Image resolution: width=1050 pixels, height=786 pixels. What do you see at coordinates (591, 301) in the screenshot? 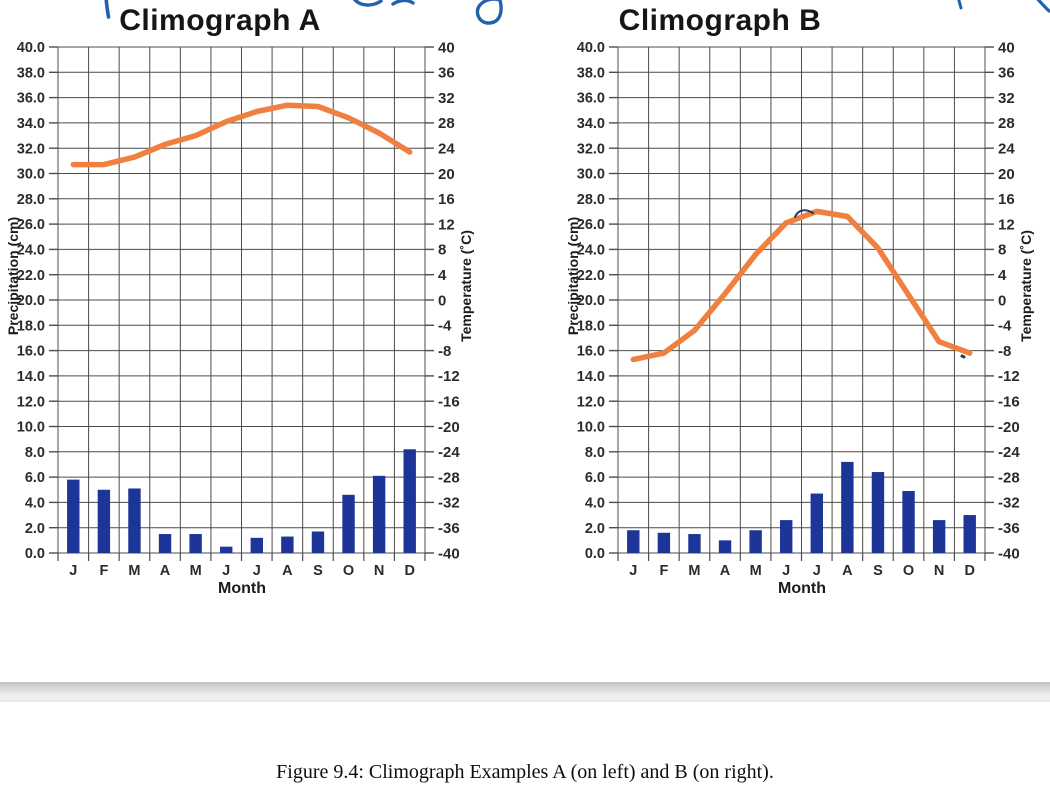
I see `precip-tick-label: 20.0` at bounding box center [591, 301].